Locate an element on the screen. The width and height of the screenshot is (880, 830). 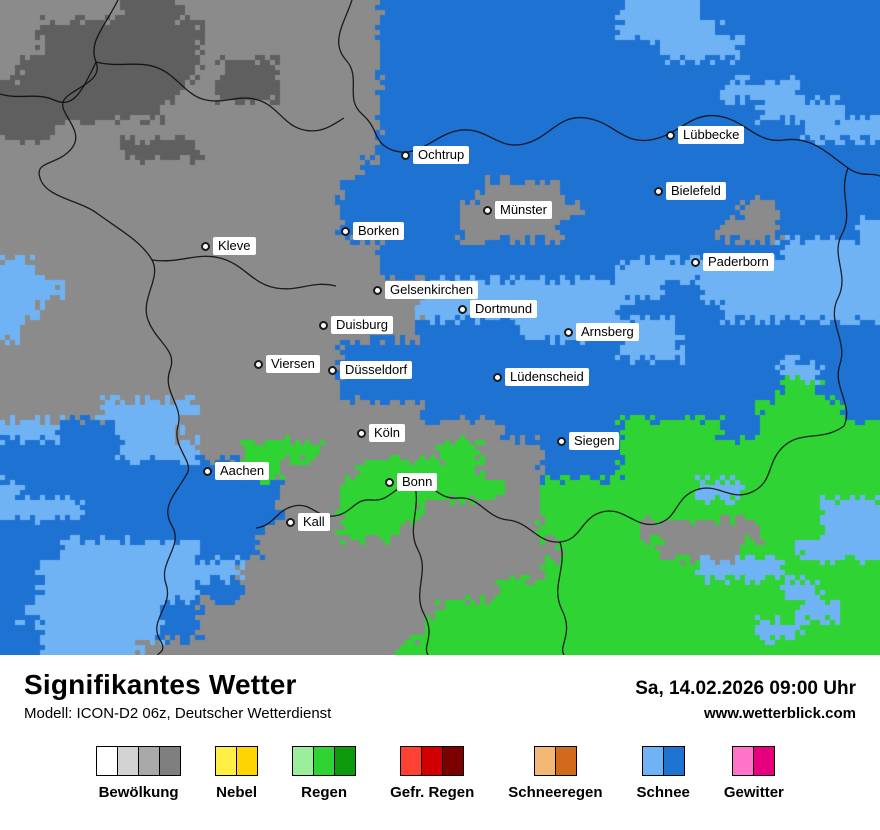
city-marker: Arnsberg is located at coordinates (601, 332).